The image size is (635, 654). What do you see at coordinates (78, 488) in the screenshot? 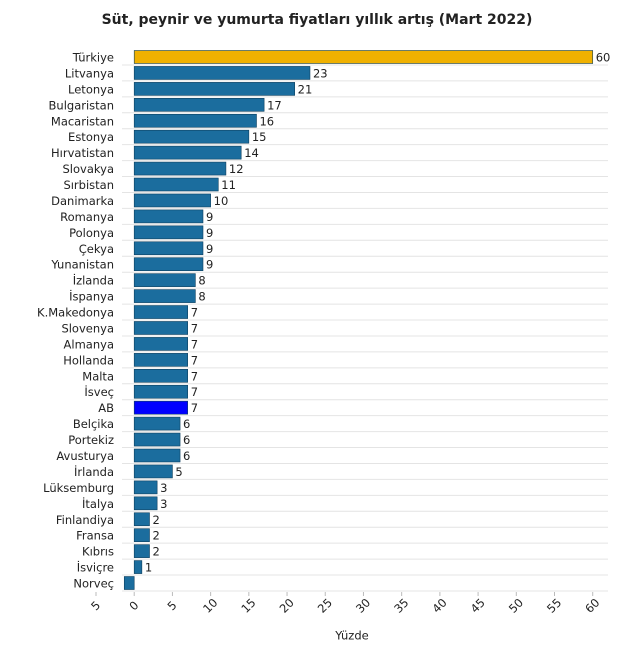
I see `y-tick-label: Lüksemburg` at bounding box center [78, 488].